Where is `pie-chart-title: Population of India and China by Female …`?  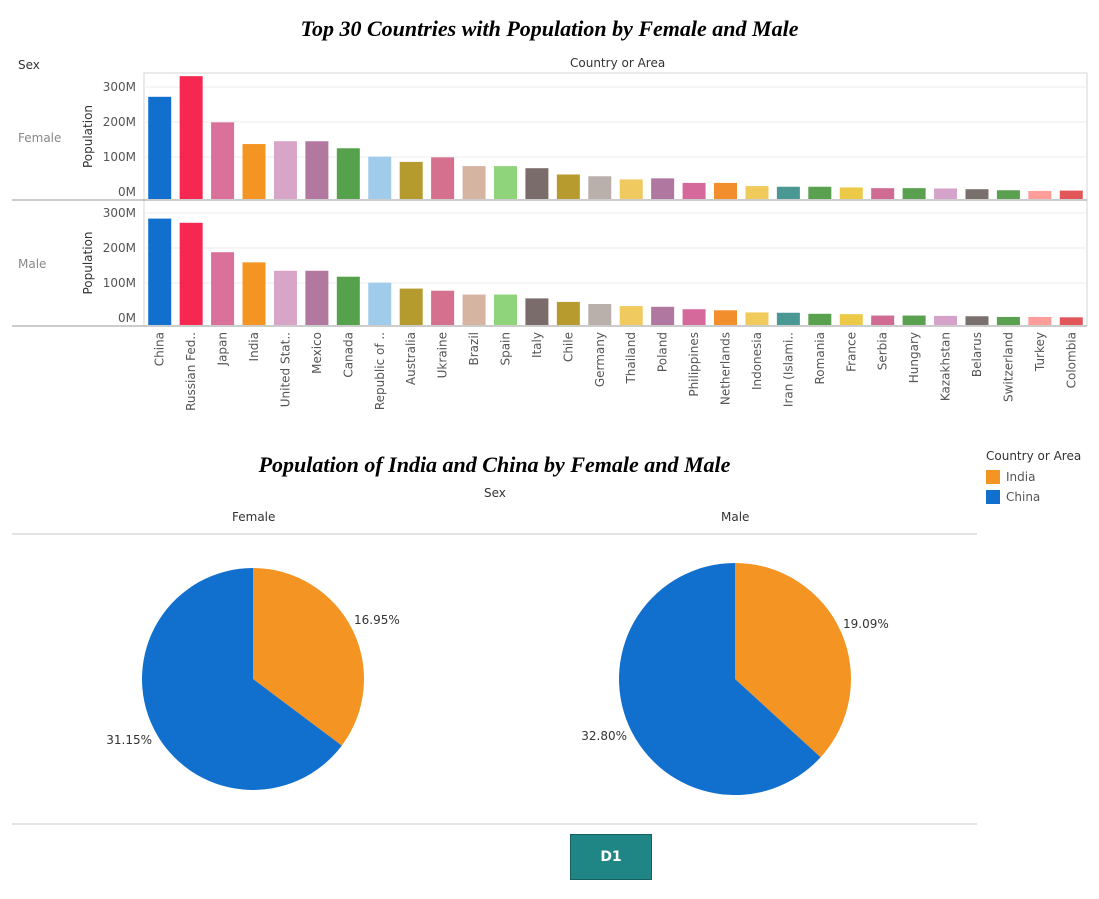
pie-chart-title: Population of India and China by Female … is located at coordinates (494, 464).